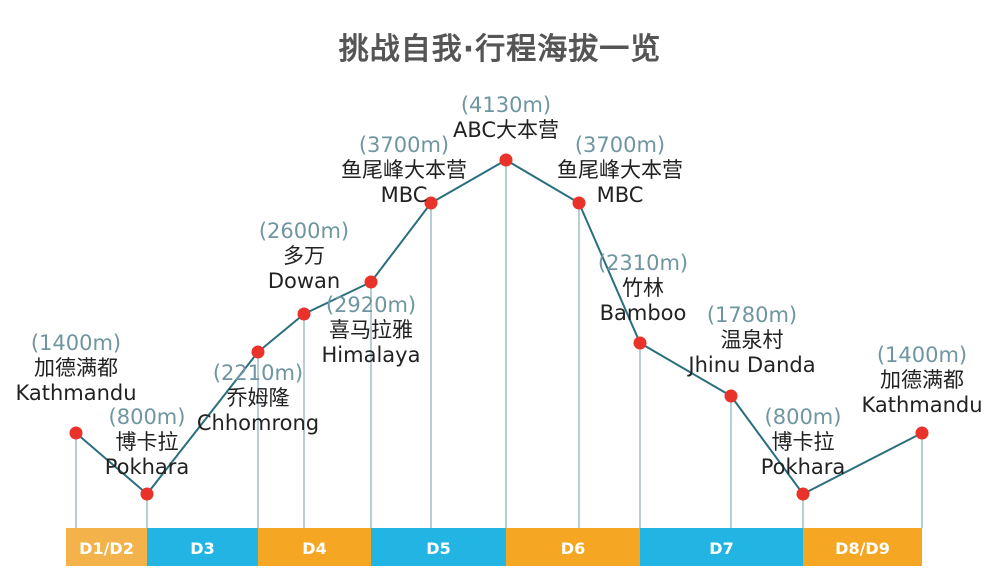 This screenshot has width=1000, height=579. I want to click on elevation-label: (2600m), so click(304, 231).